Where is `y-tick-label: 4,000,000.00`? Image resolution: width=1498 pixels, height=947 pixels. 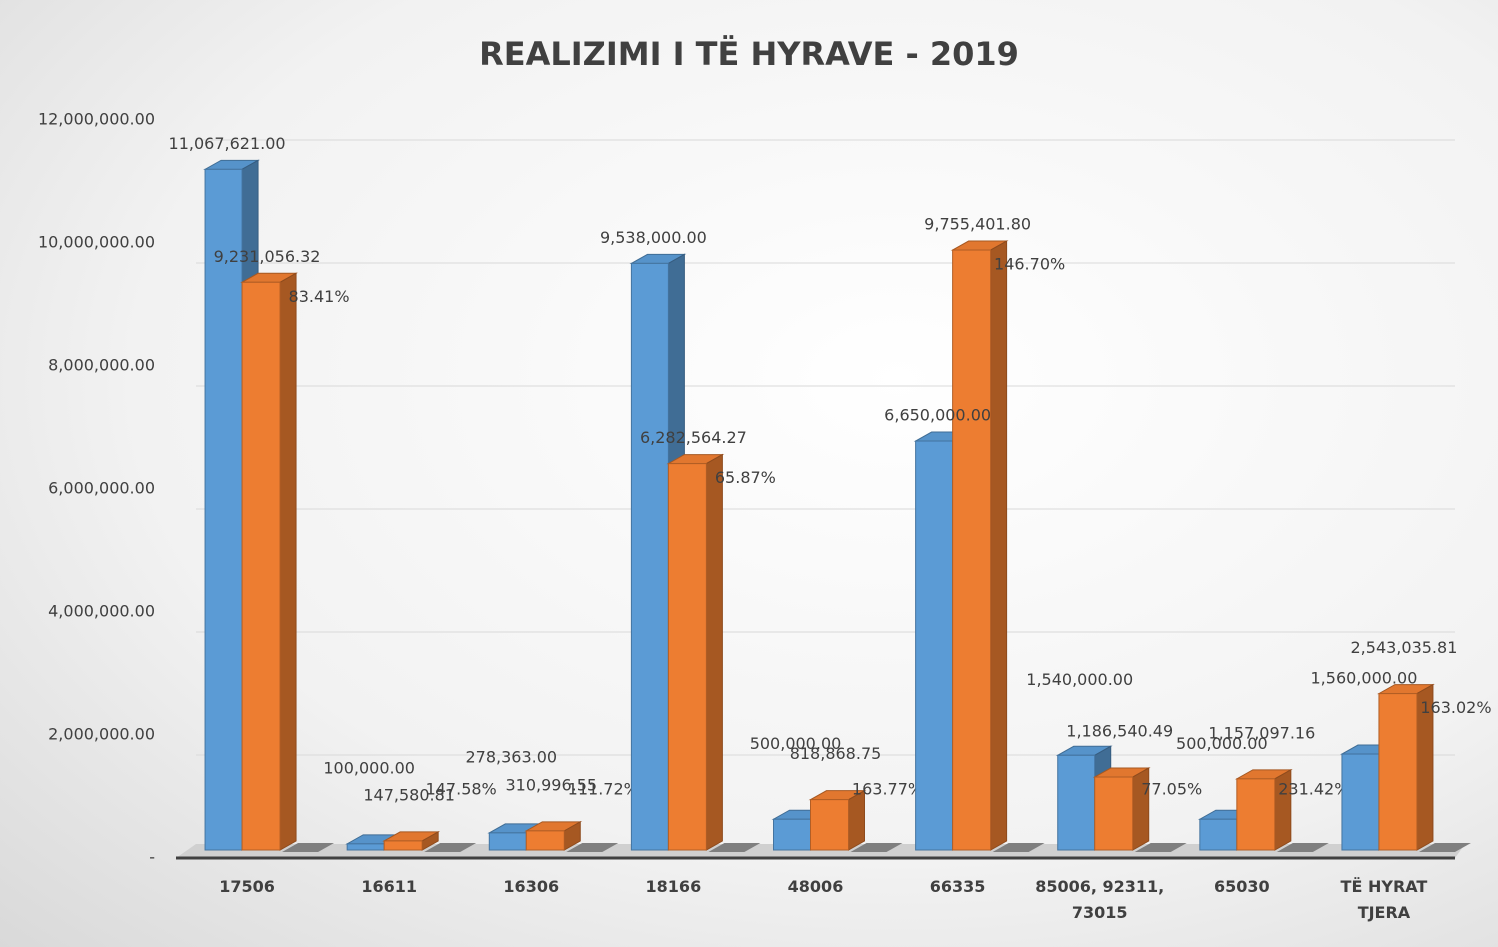
y-tick-label: 4,000,000.00 is located at coordinates (101, 611).